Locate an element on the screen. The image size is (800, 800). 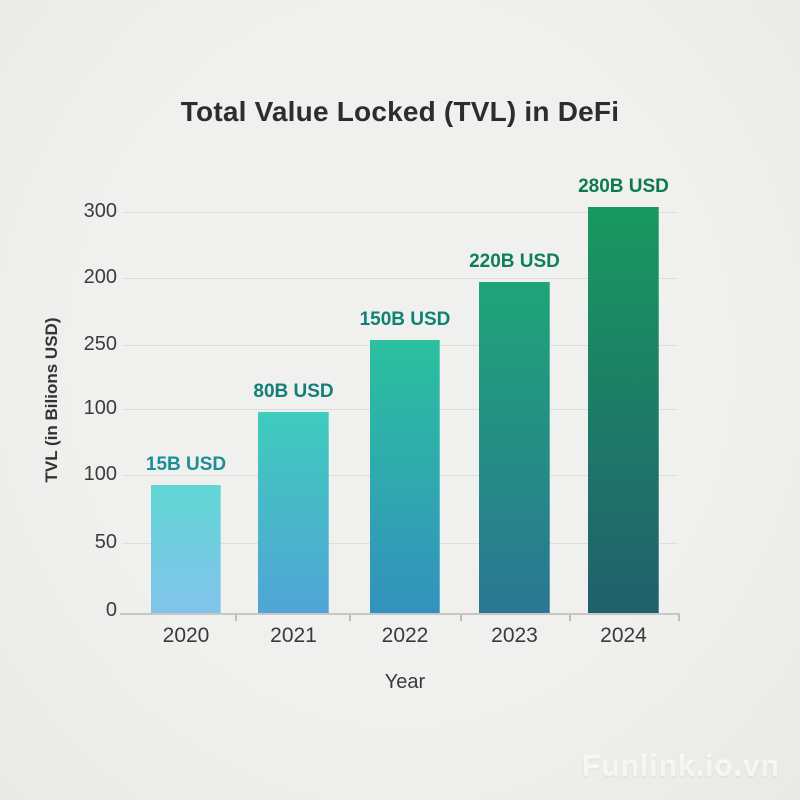
bar-2020 is located at coordinates (186, 549).